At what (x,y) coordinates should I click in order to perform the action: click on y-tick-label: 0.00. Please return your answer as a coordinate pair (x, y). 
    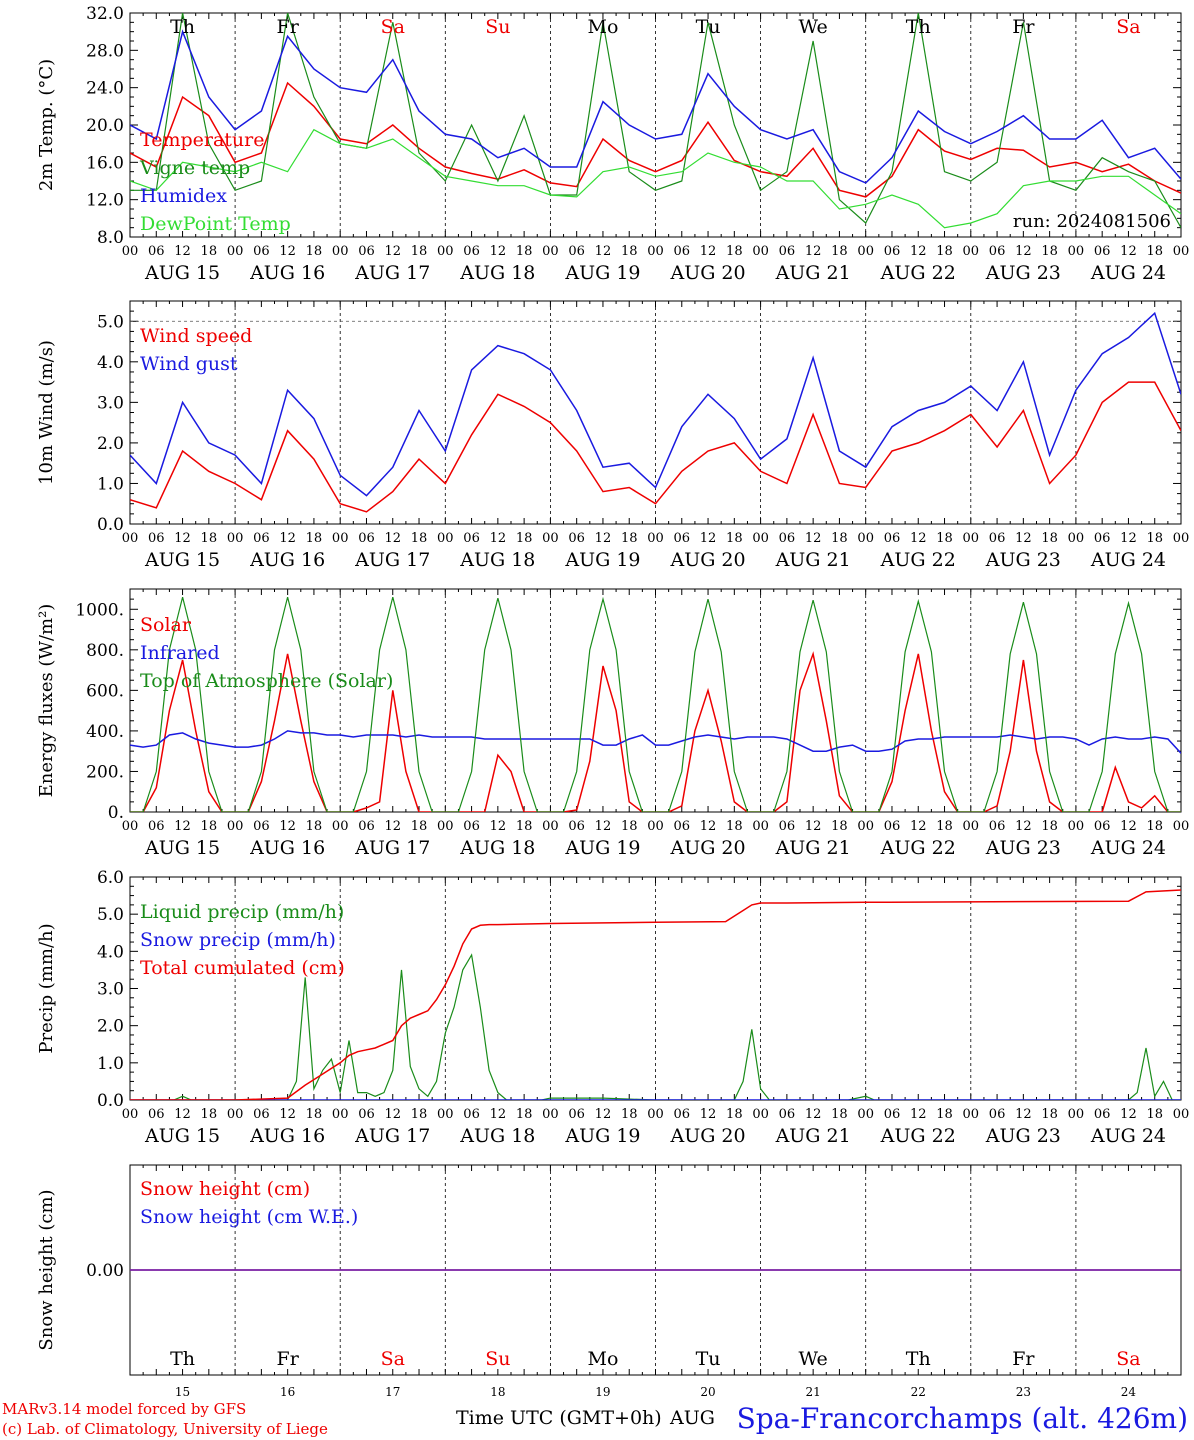
    Looking at the image, I should click on (105, 1271).